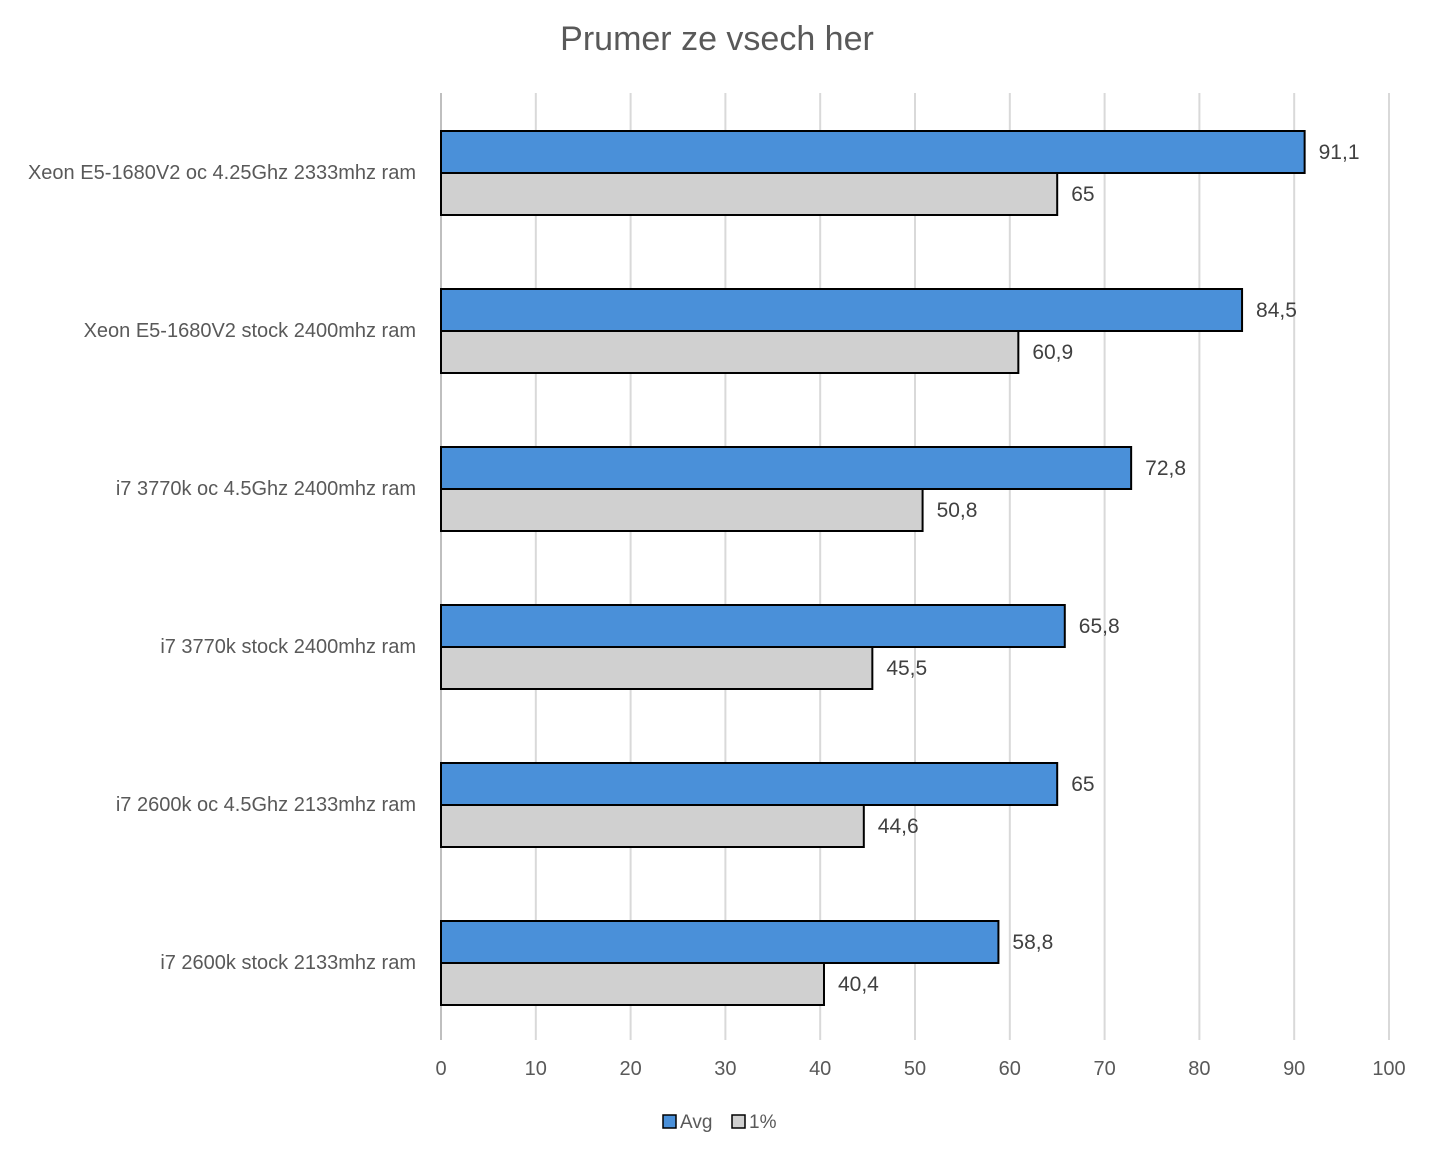 The image size is (1430, 1158). Describe the element at coordinates (915, 1069) in the screenshot. I see `x-tick-label: 50` at that location.